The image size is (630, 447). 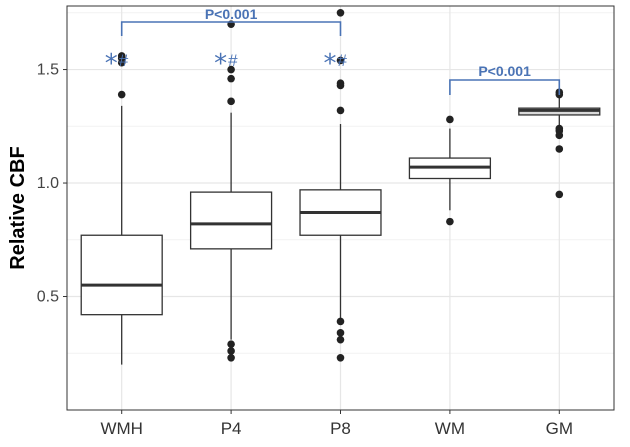 What do you see at coordinates (231, 428) in the screenshot?
I see `x-tick-label: P4` at bounding box center [231, 428].